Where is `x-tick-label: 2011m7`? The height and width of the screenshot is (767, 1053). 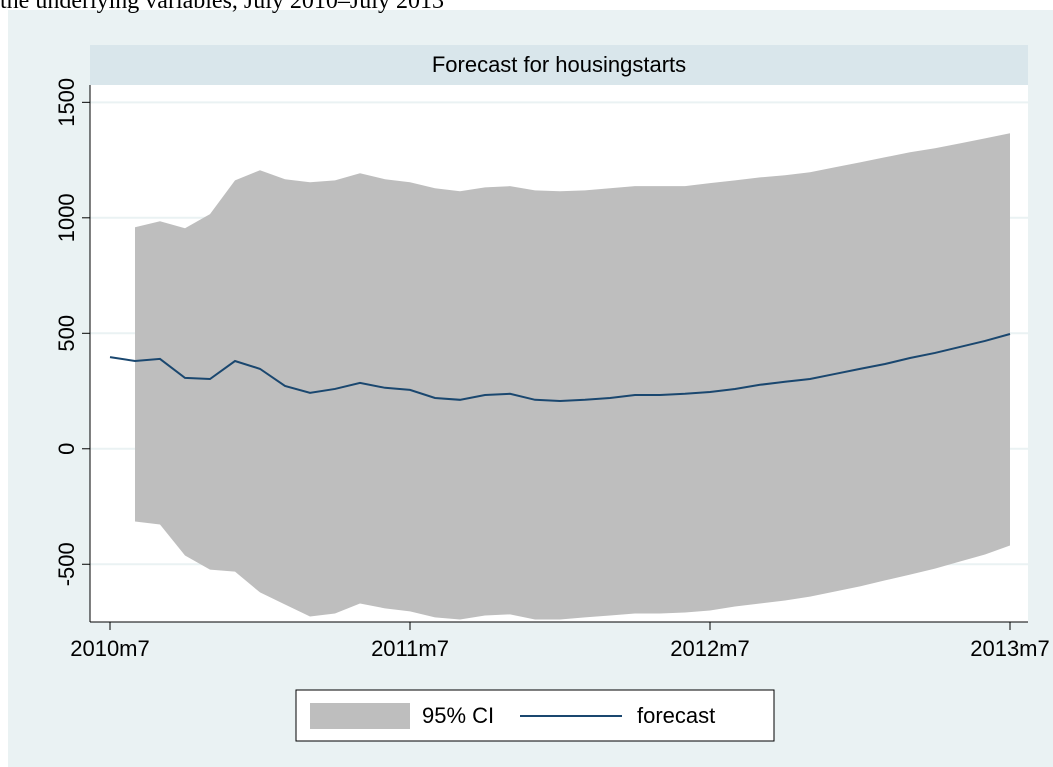 x-tick-label: 2011m7 is located at coordinates (410, 648).